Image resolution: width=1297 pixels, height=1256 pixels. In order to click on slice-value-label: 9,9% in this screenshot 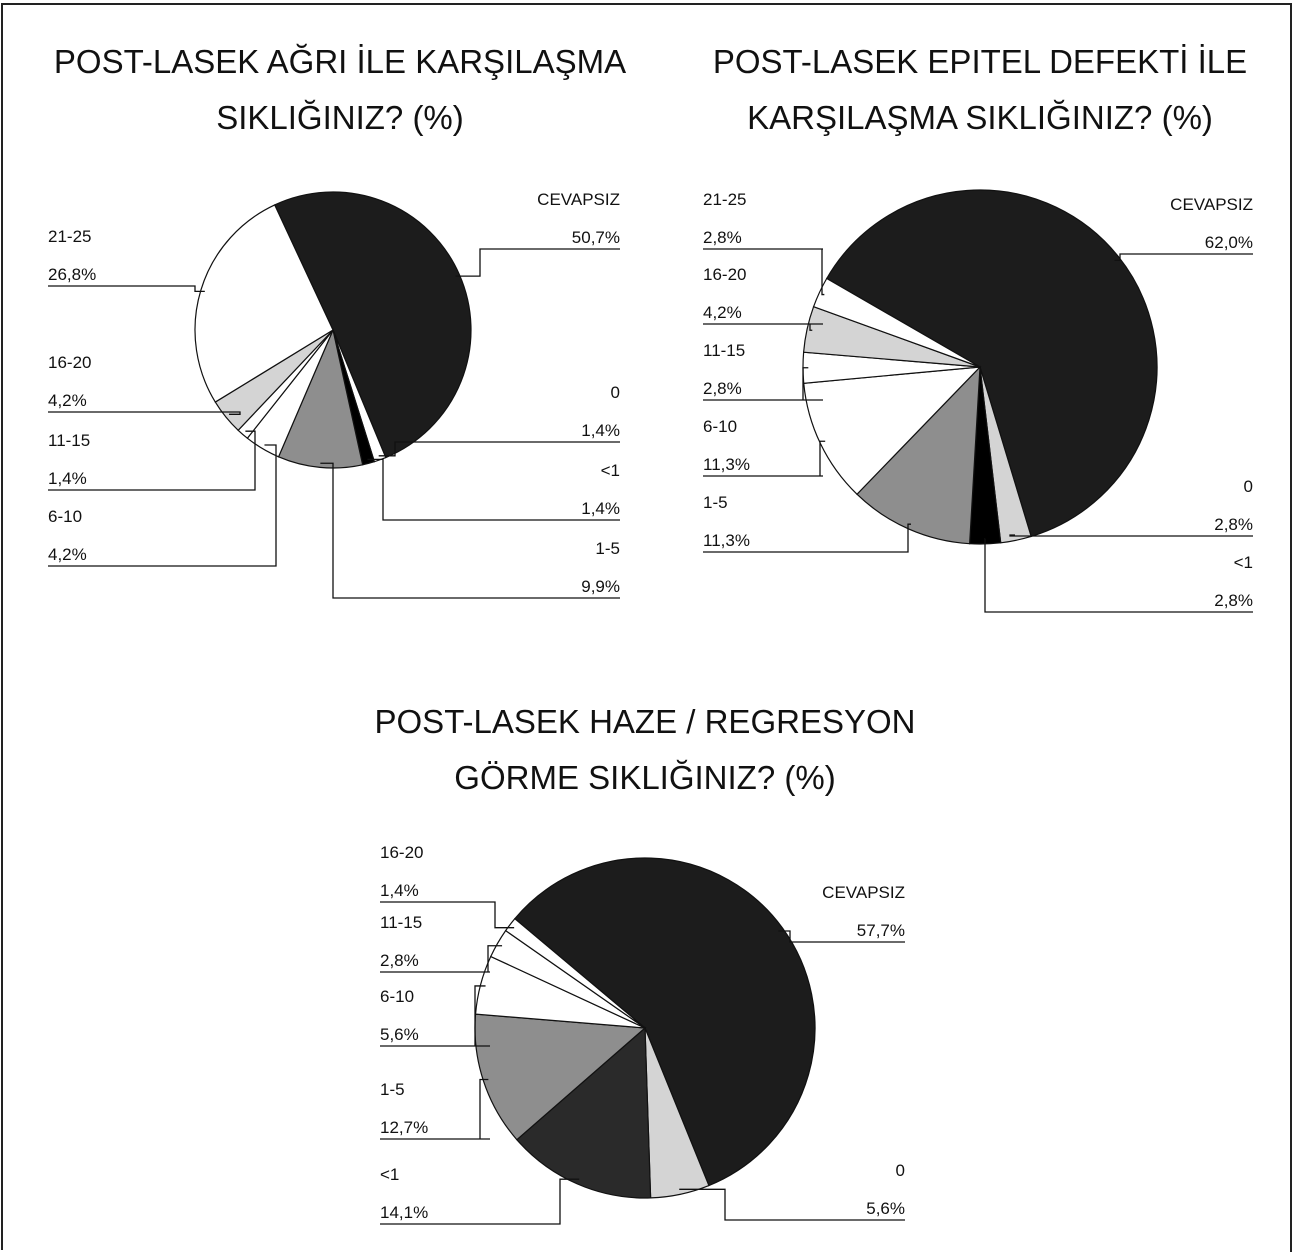, I will do `click(600, 586)`.